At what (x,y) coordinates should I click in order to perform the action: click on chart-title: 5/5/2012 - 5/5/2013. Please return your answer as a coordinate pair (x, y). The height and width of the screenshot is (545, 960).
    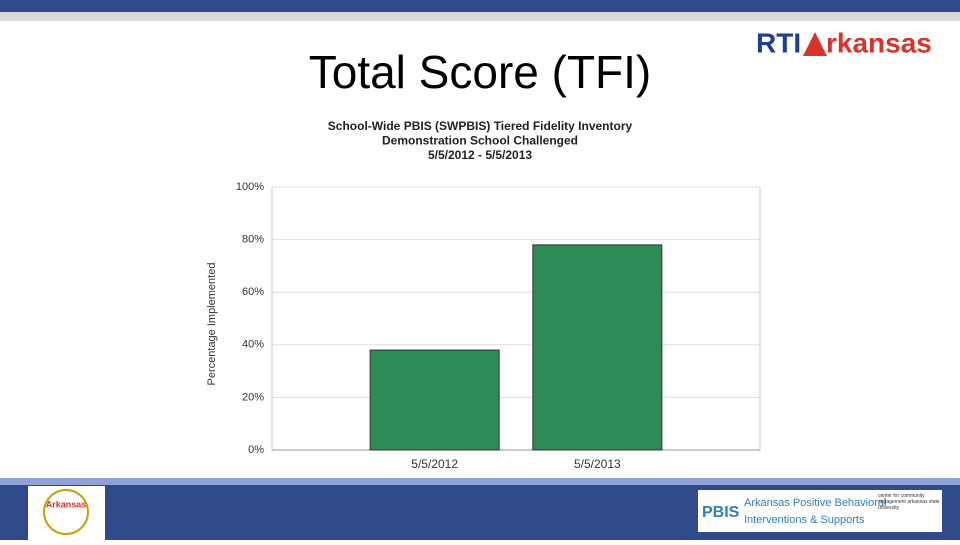
    Looking at the image, I should click on (480, 155).